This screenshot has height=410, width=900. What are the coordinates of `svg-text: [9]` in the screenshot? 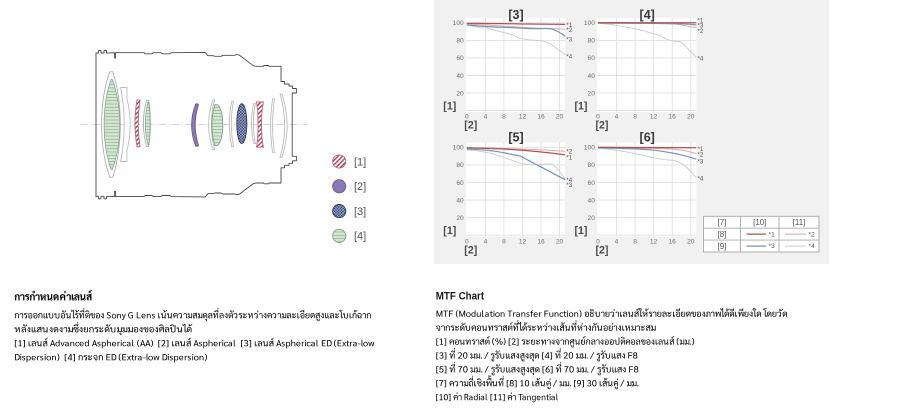 It's located at (722, 246).